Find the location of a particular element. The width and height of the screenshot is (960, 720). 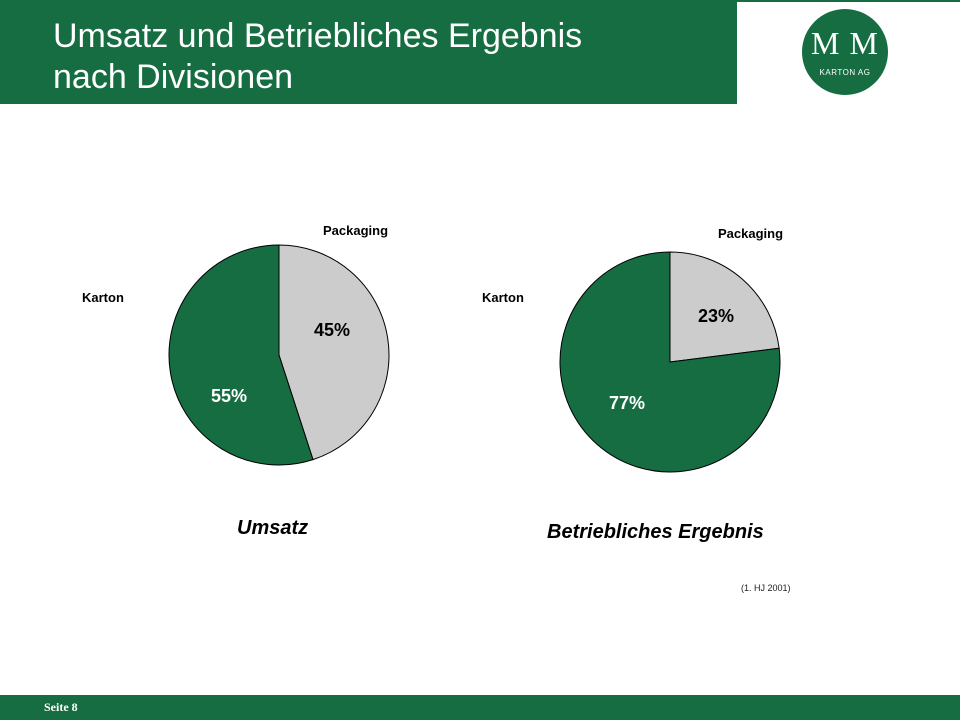

pie2-category-label-1: Karton is located at coordinates (503, 297).